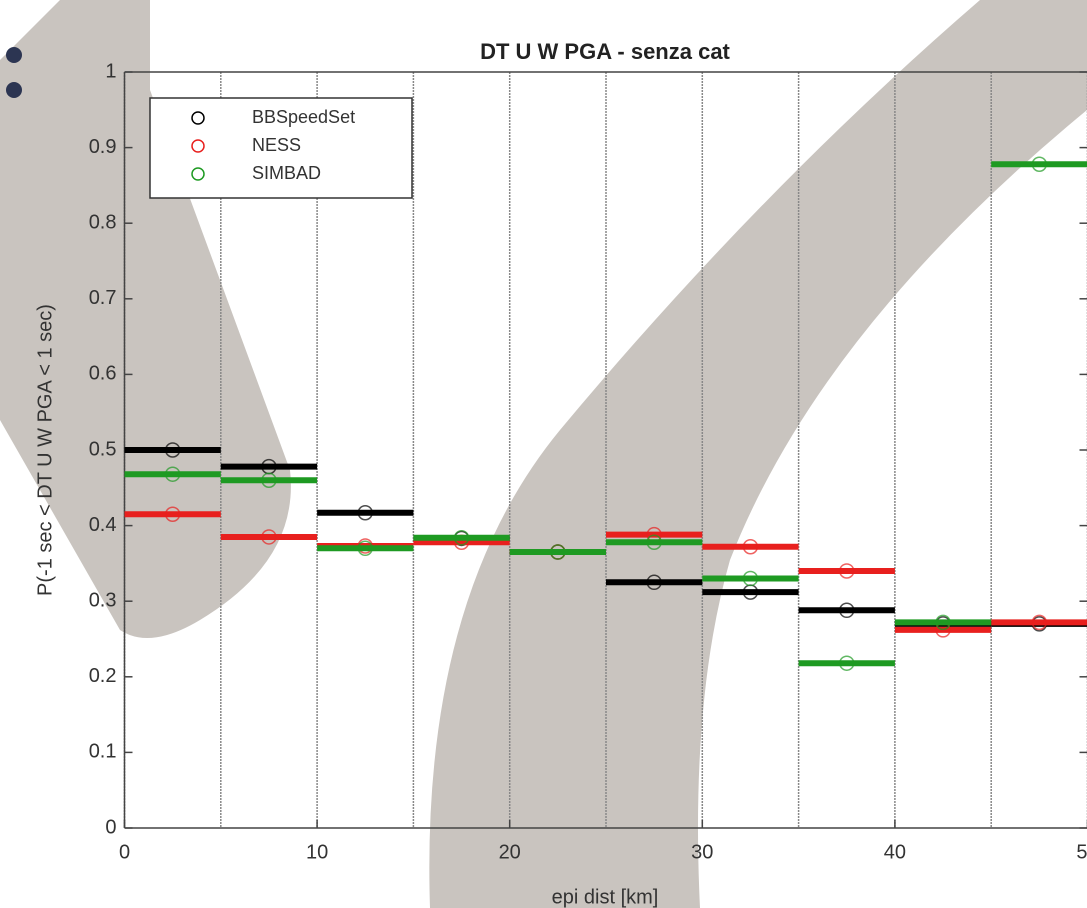  I want to click on y-tick-label: 0.6, so click(103, 374).